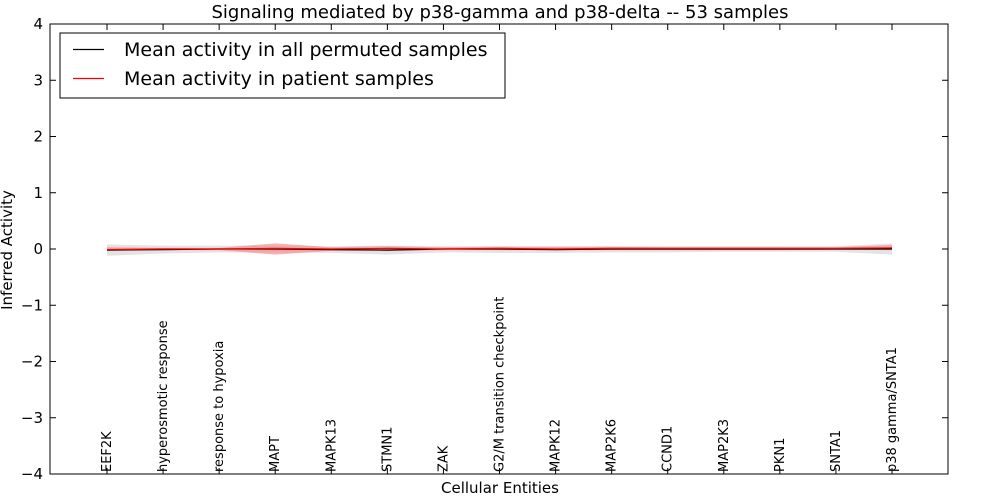 The width and height of the screenshot is (1000, 500). I want to click on category-label: ZAK, so click(443, 458).